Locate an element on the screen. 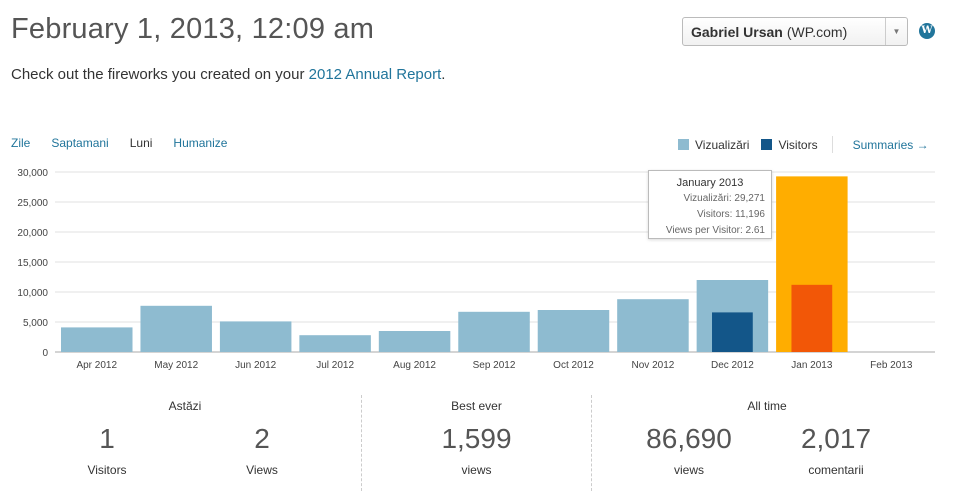 The image size is (953, 500). all-time-comments-label: comentarii is located at coordinates (836, 470).